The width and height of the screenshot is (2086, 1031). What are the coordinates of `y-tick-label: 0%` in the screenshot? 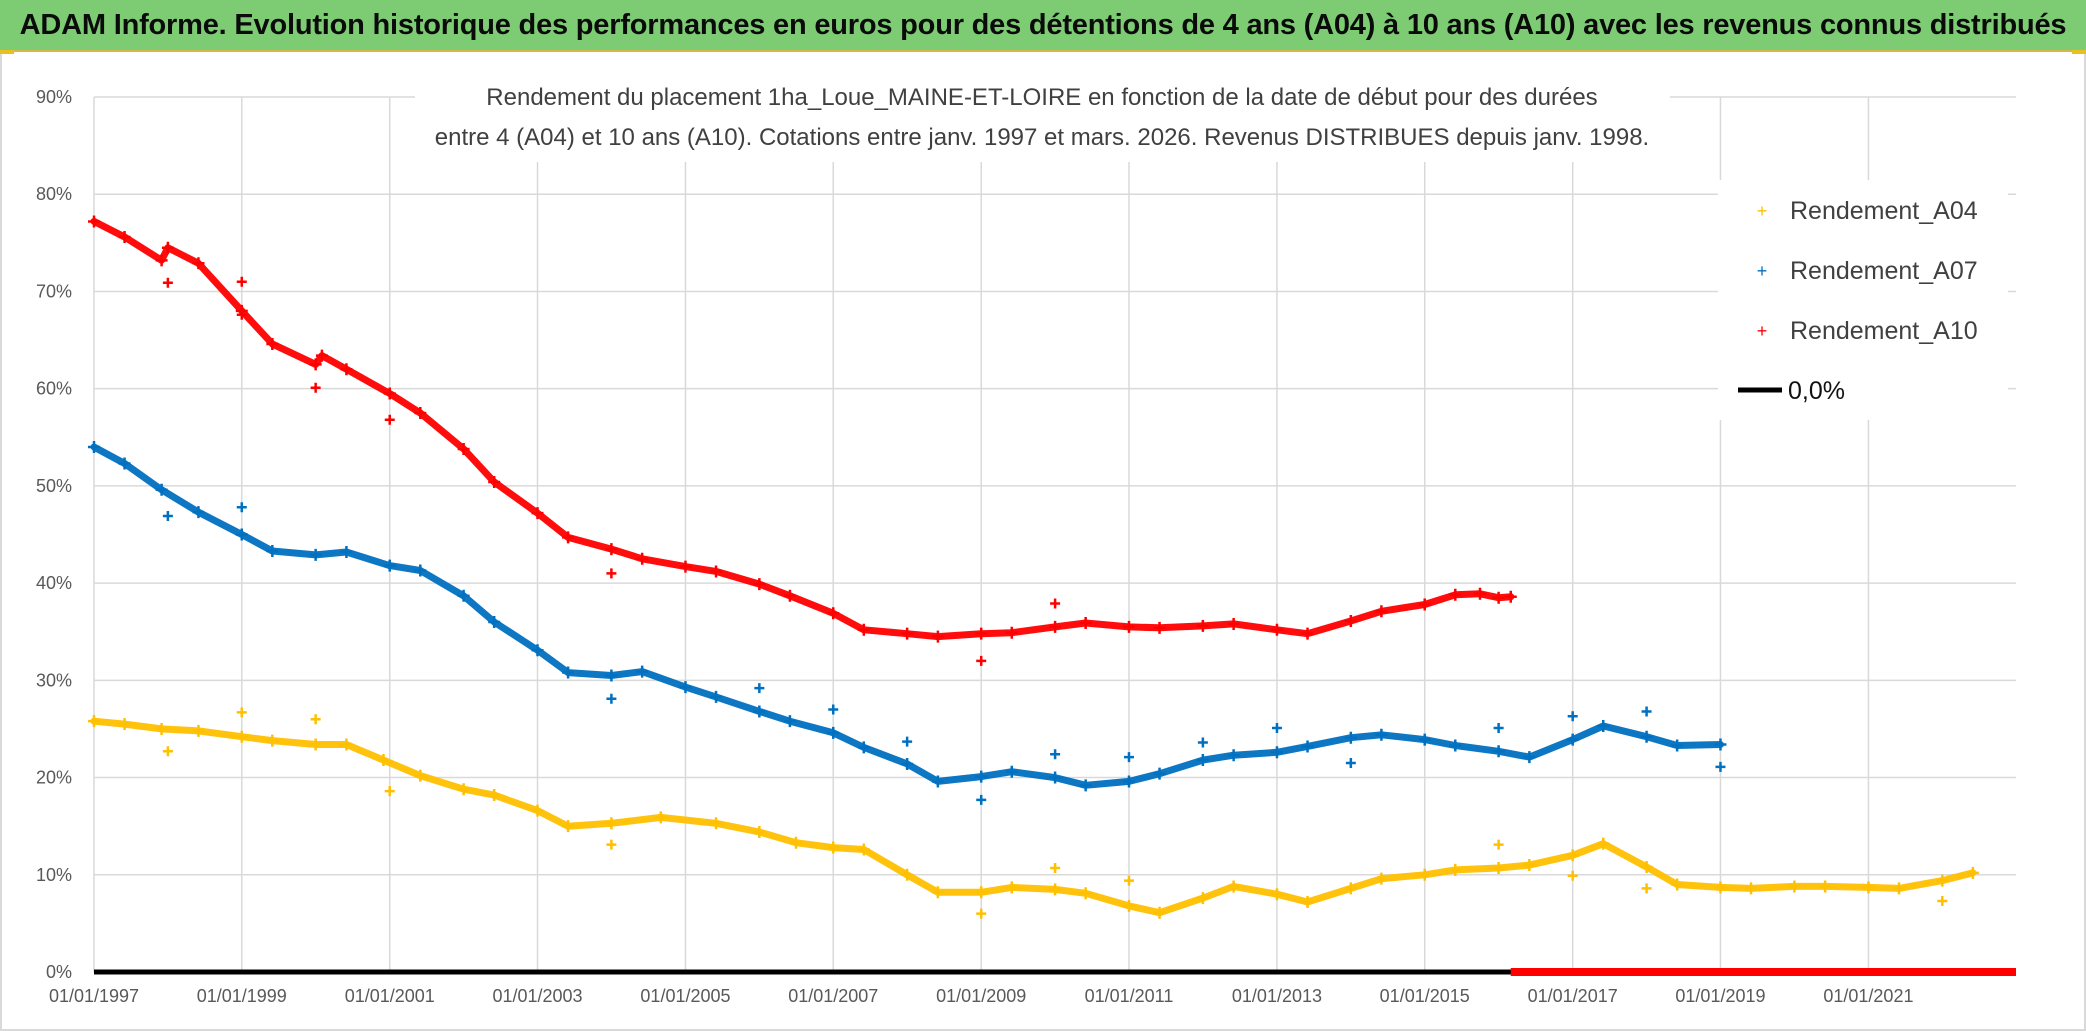 It's located at (59, 972).